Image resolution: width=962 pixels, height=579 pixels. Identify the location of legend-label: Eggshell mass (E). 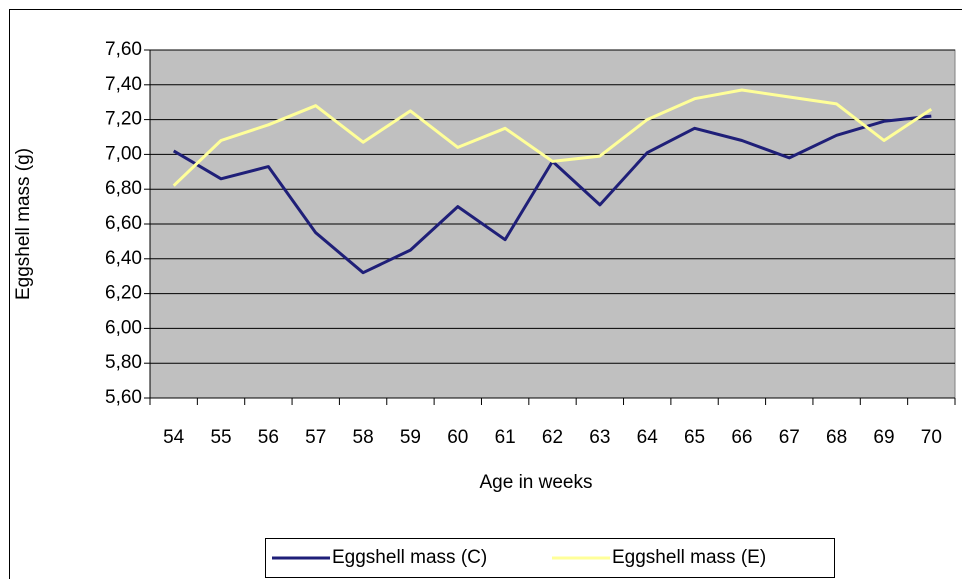
(689, 557).